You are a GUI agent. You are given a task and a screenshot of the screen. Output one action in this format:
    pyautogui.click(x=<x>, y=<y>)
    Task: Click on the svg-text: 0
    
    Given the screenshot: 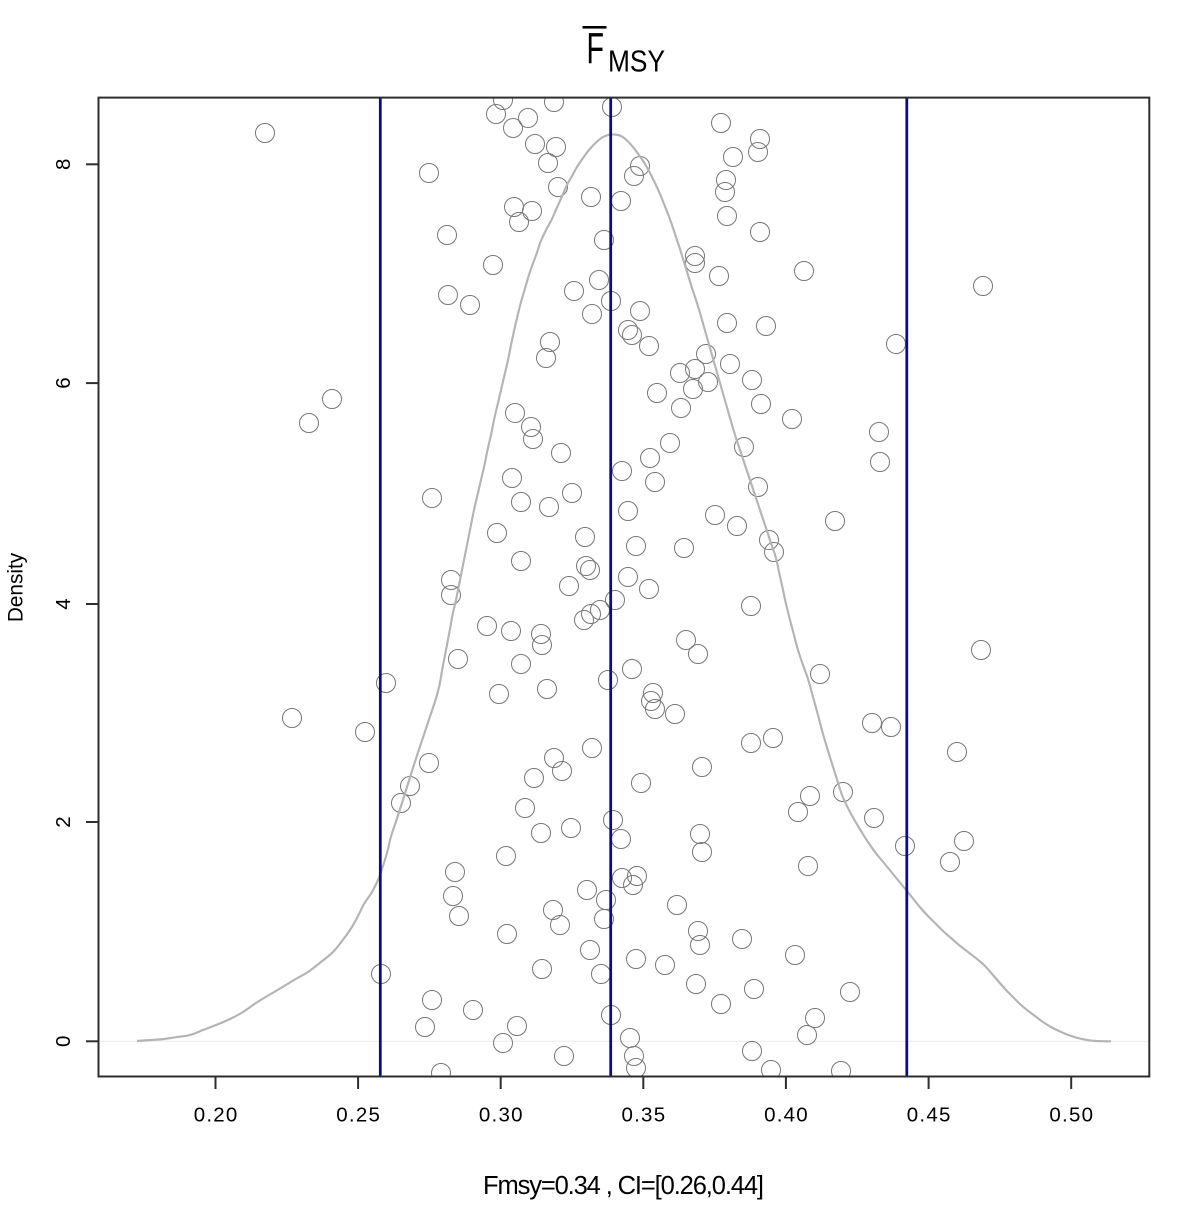 What is the action you would take?
    pyautogui.click(x=63, y=1041)
    